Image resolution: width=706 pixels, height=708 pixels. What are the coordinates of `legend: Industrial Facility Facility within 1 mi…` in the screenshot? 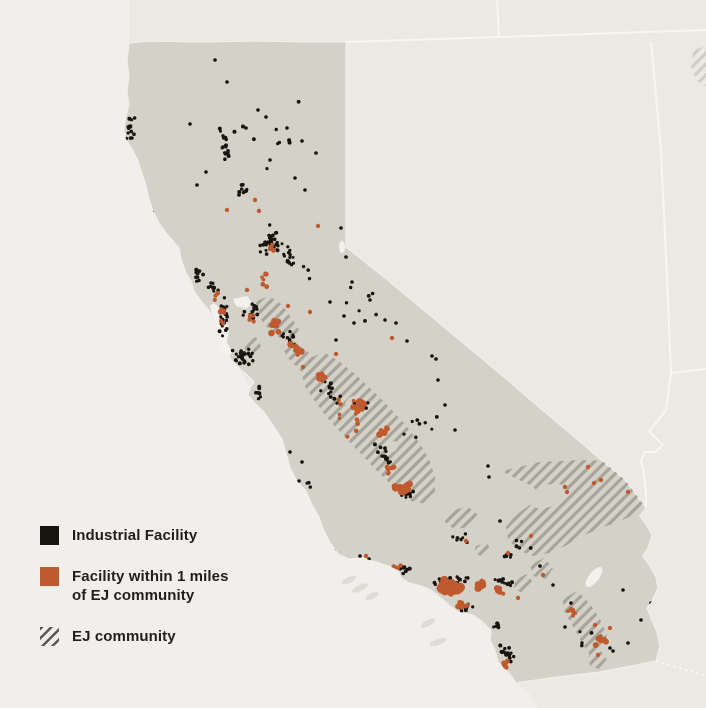 It's located at (170, 586).